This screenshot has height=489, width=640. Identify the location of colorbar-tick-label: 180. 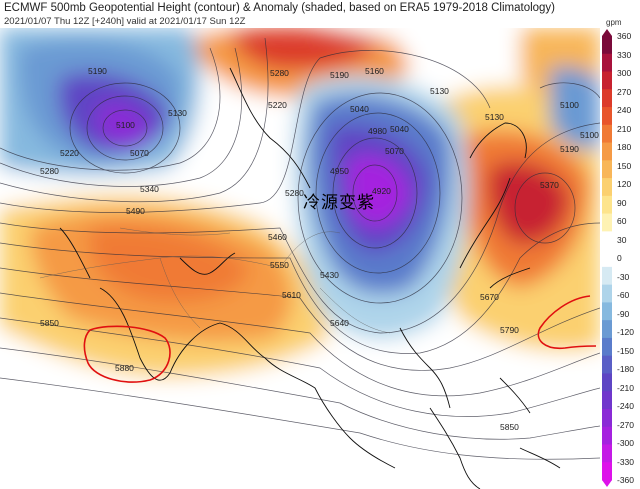
(624, 147).